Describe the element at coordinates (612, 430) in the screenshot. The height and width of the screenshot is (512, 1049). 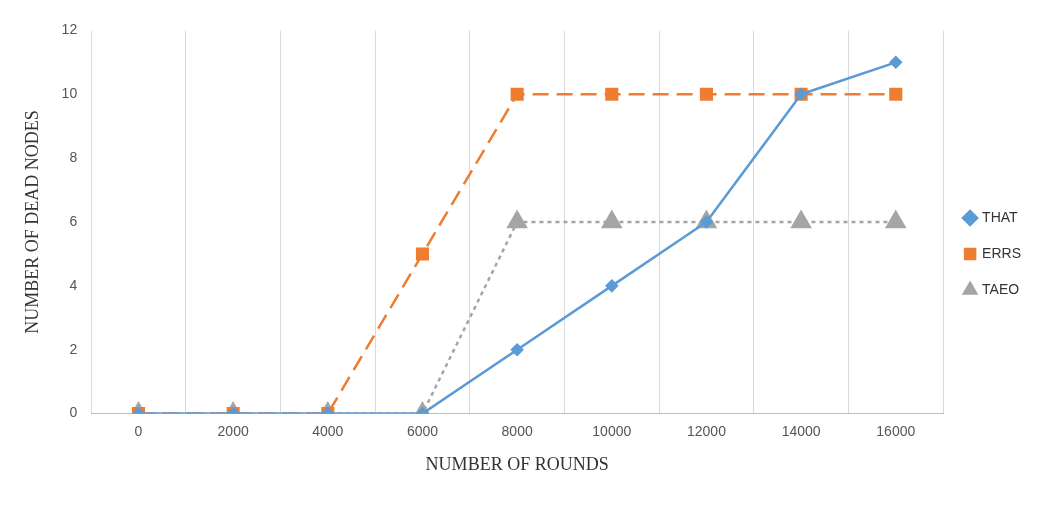
I see `x-tick-label: 10000` at that location.